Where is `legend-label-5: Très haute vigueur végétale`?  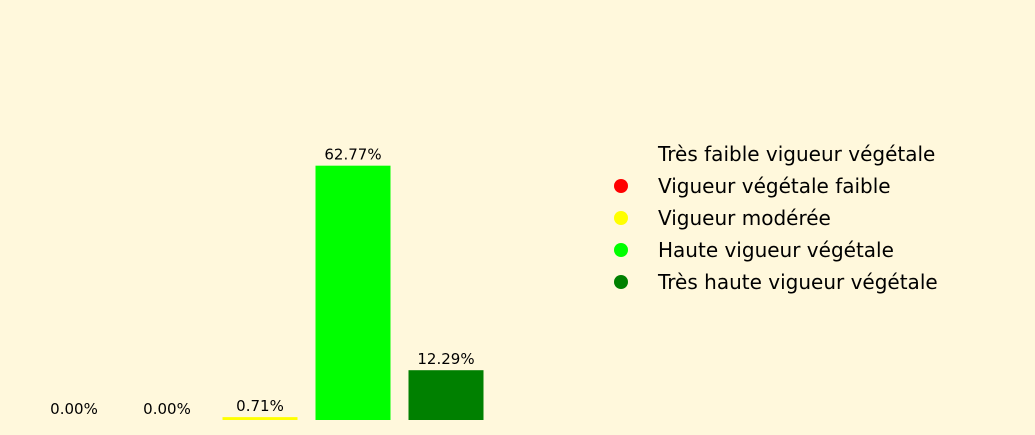 legend-label-5: Très haute vigueur végétale is located at coordinates (798, 282).